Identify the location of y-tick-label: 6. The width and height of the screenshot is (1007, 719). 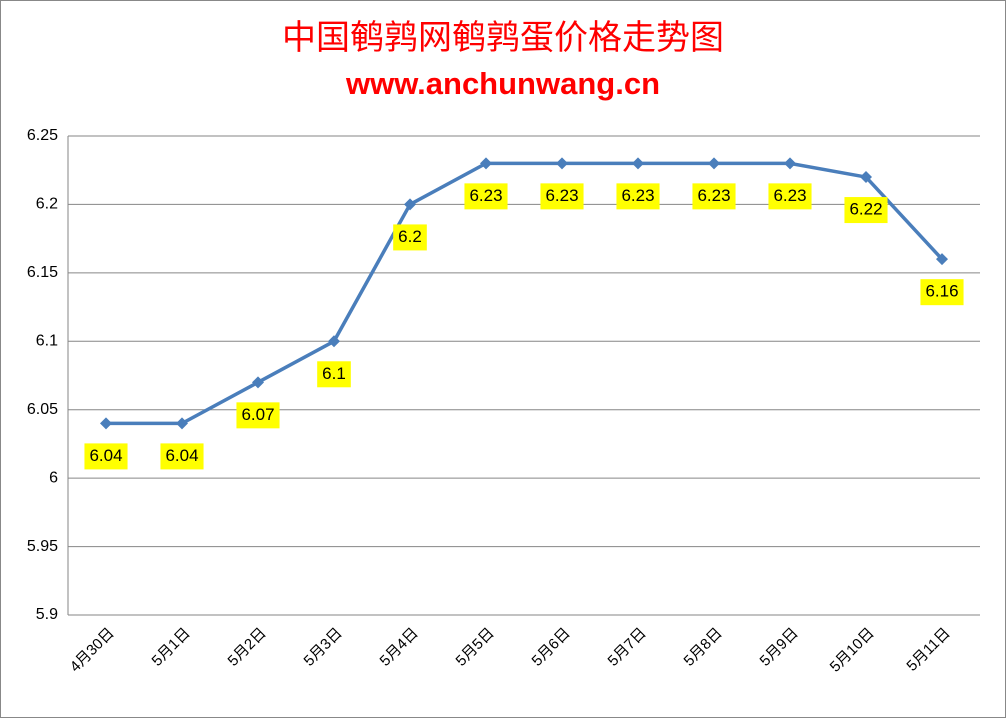
(53, 477).